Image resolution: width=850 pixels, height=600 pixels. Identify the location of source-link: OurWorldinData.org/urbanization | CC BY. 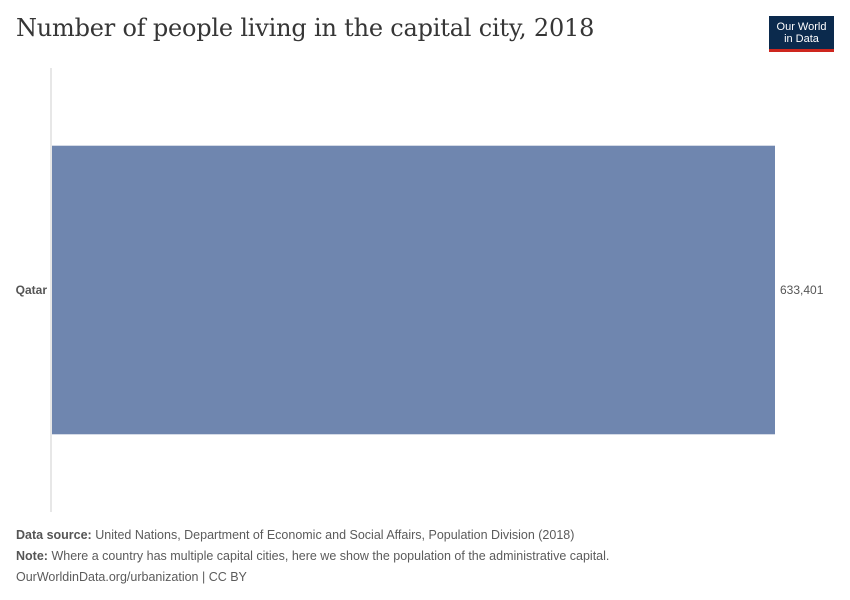
(131, 577).